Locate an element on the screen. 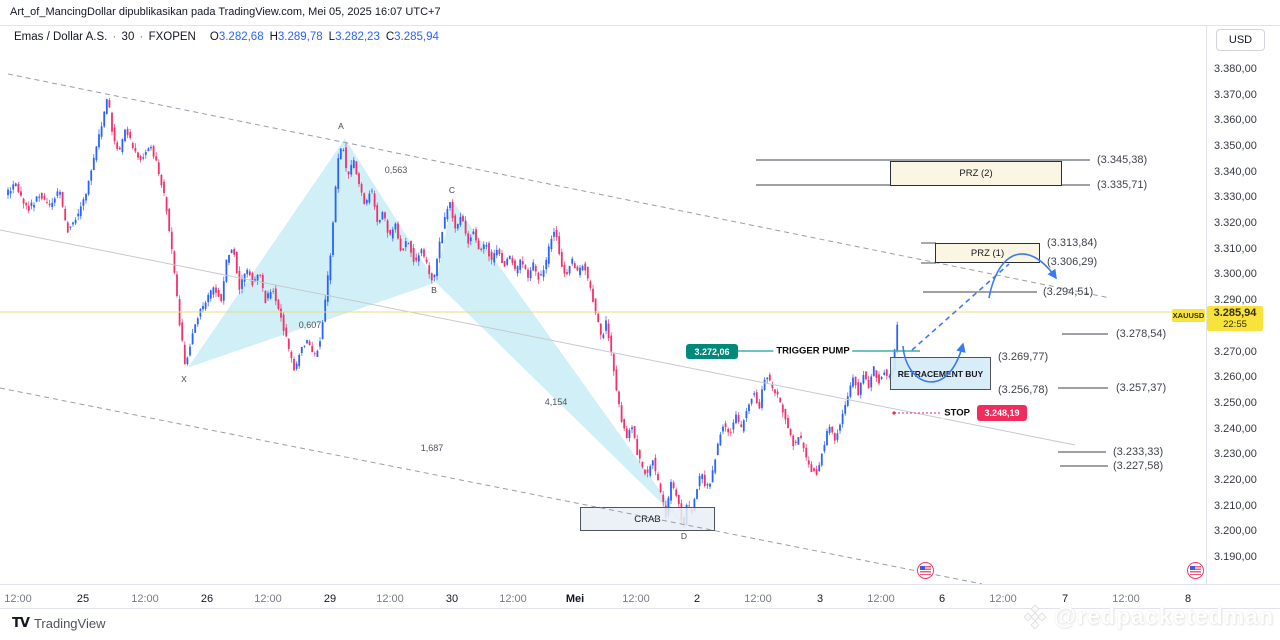  stop-label: STOP is located at coordinates (957, 413).